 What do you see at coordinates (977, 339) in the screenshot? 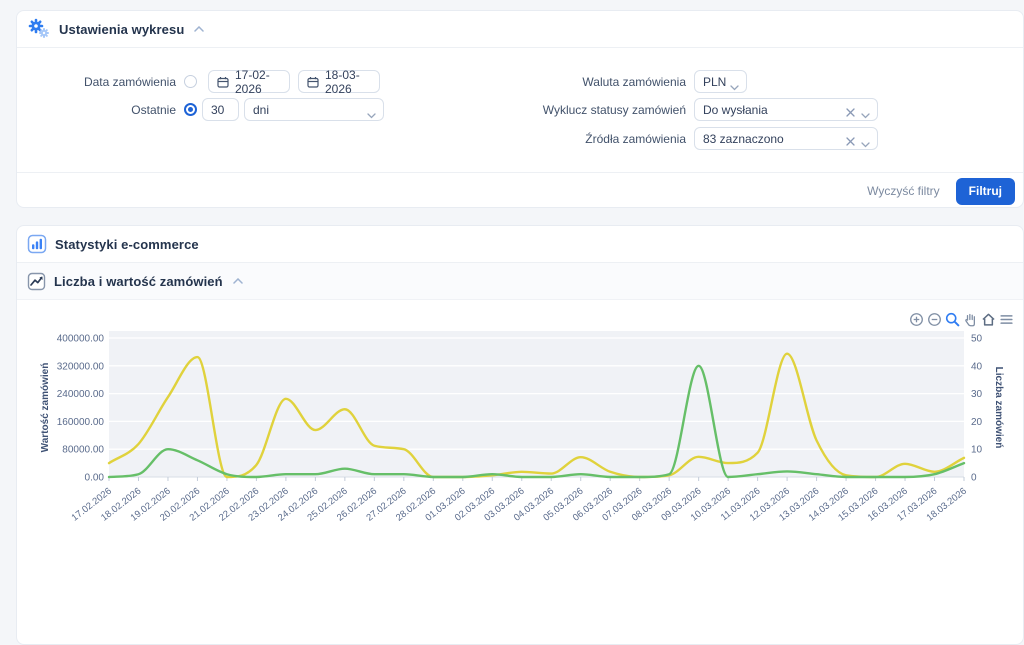
I see `right-axis-tick: 50` at bounding box center [977, 339].